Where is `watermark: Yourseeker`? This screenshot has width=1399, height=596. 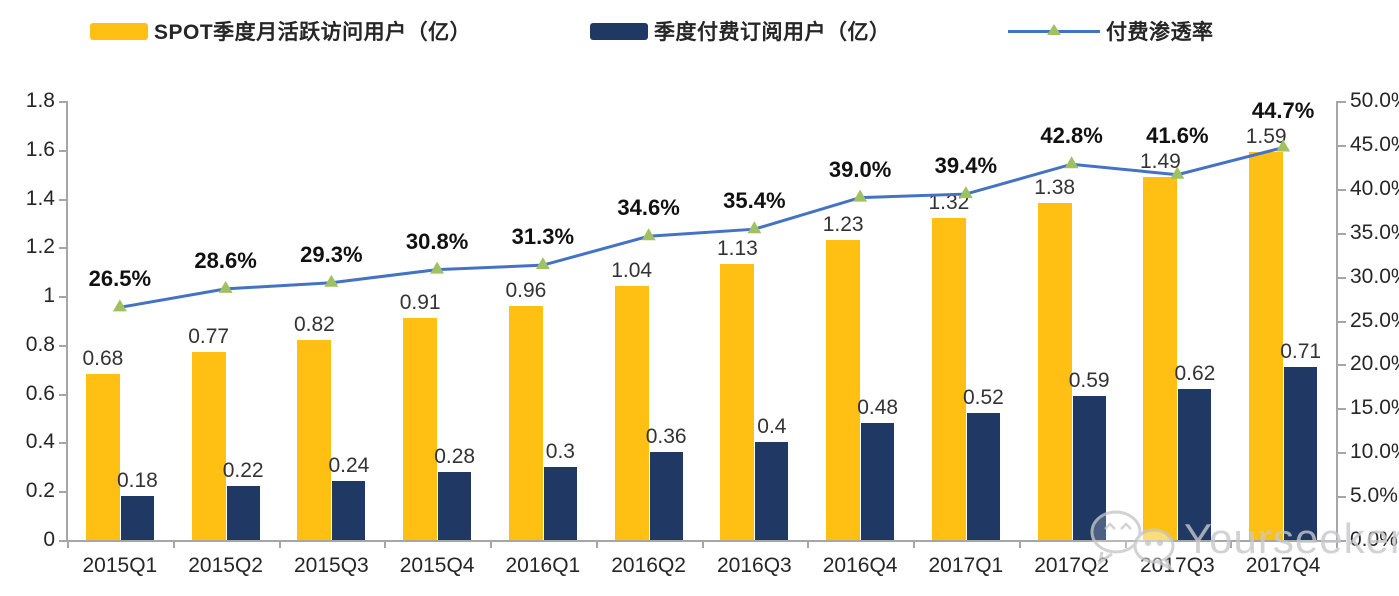
watermark: Yourseeker is located at coordinates (1242, 539).